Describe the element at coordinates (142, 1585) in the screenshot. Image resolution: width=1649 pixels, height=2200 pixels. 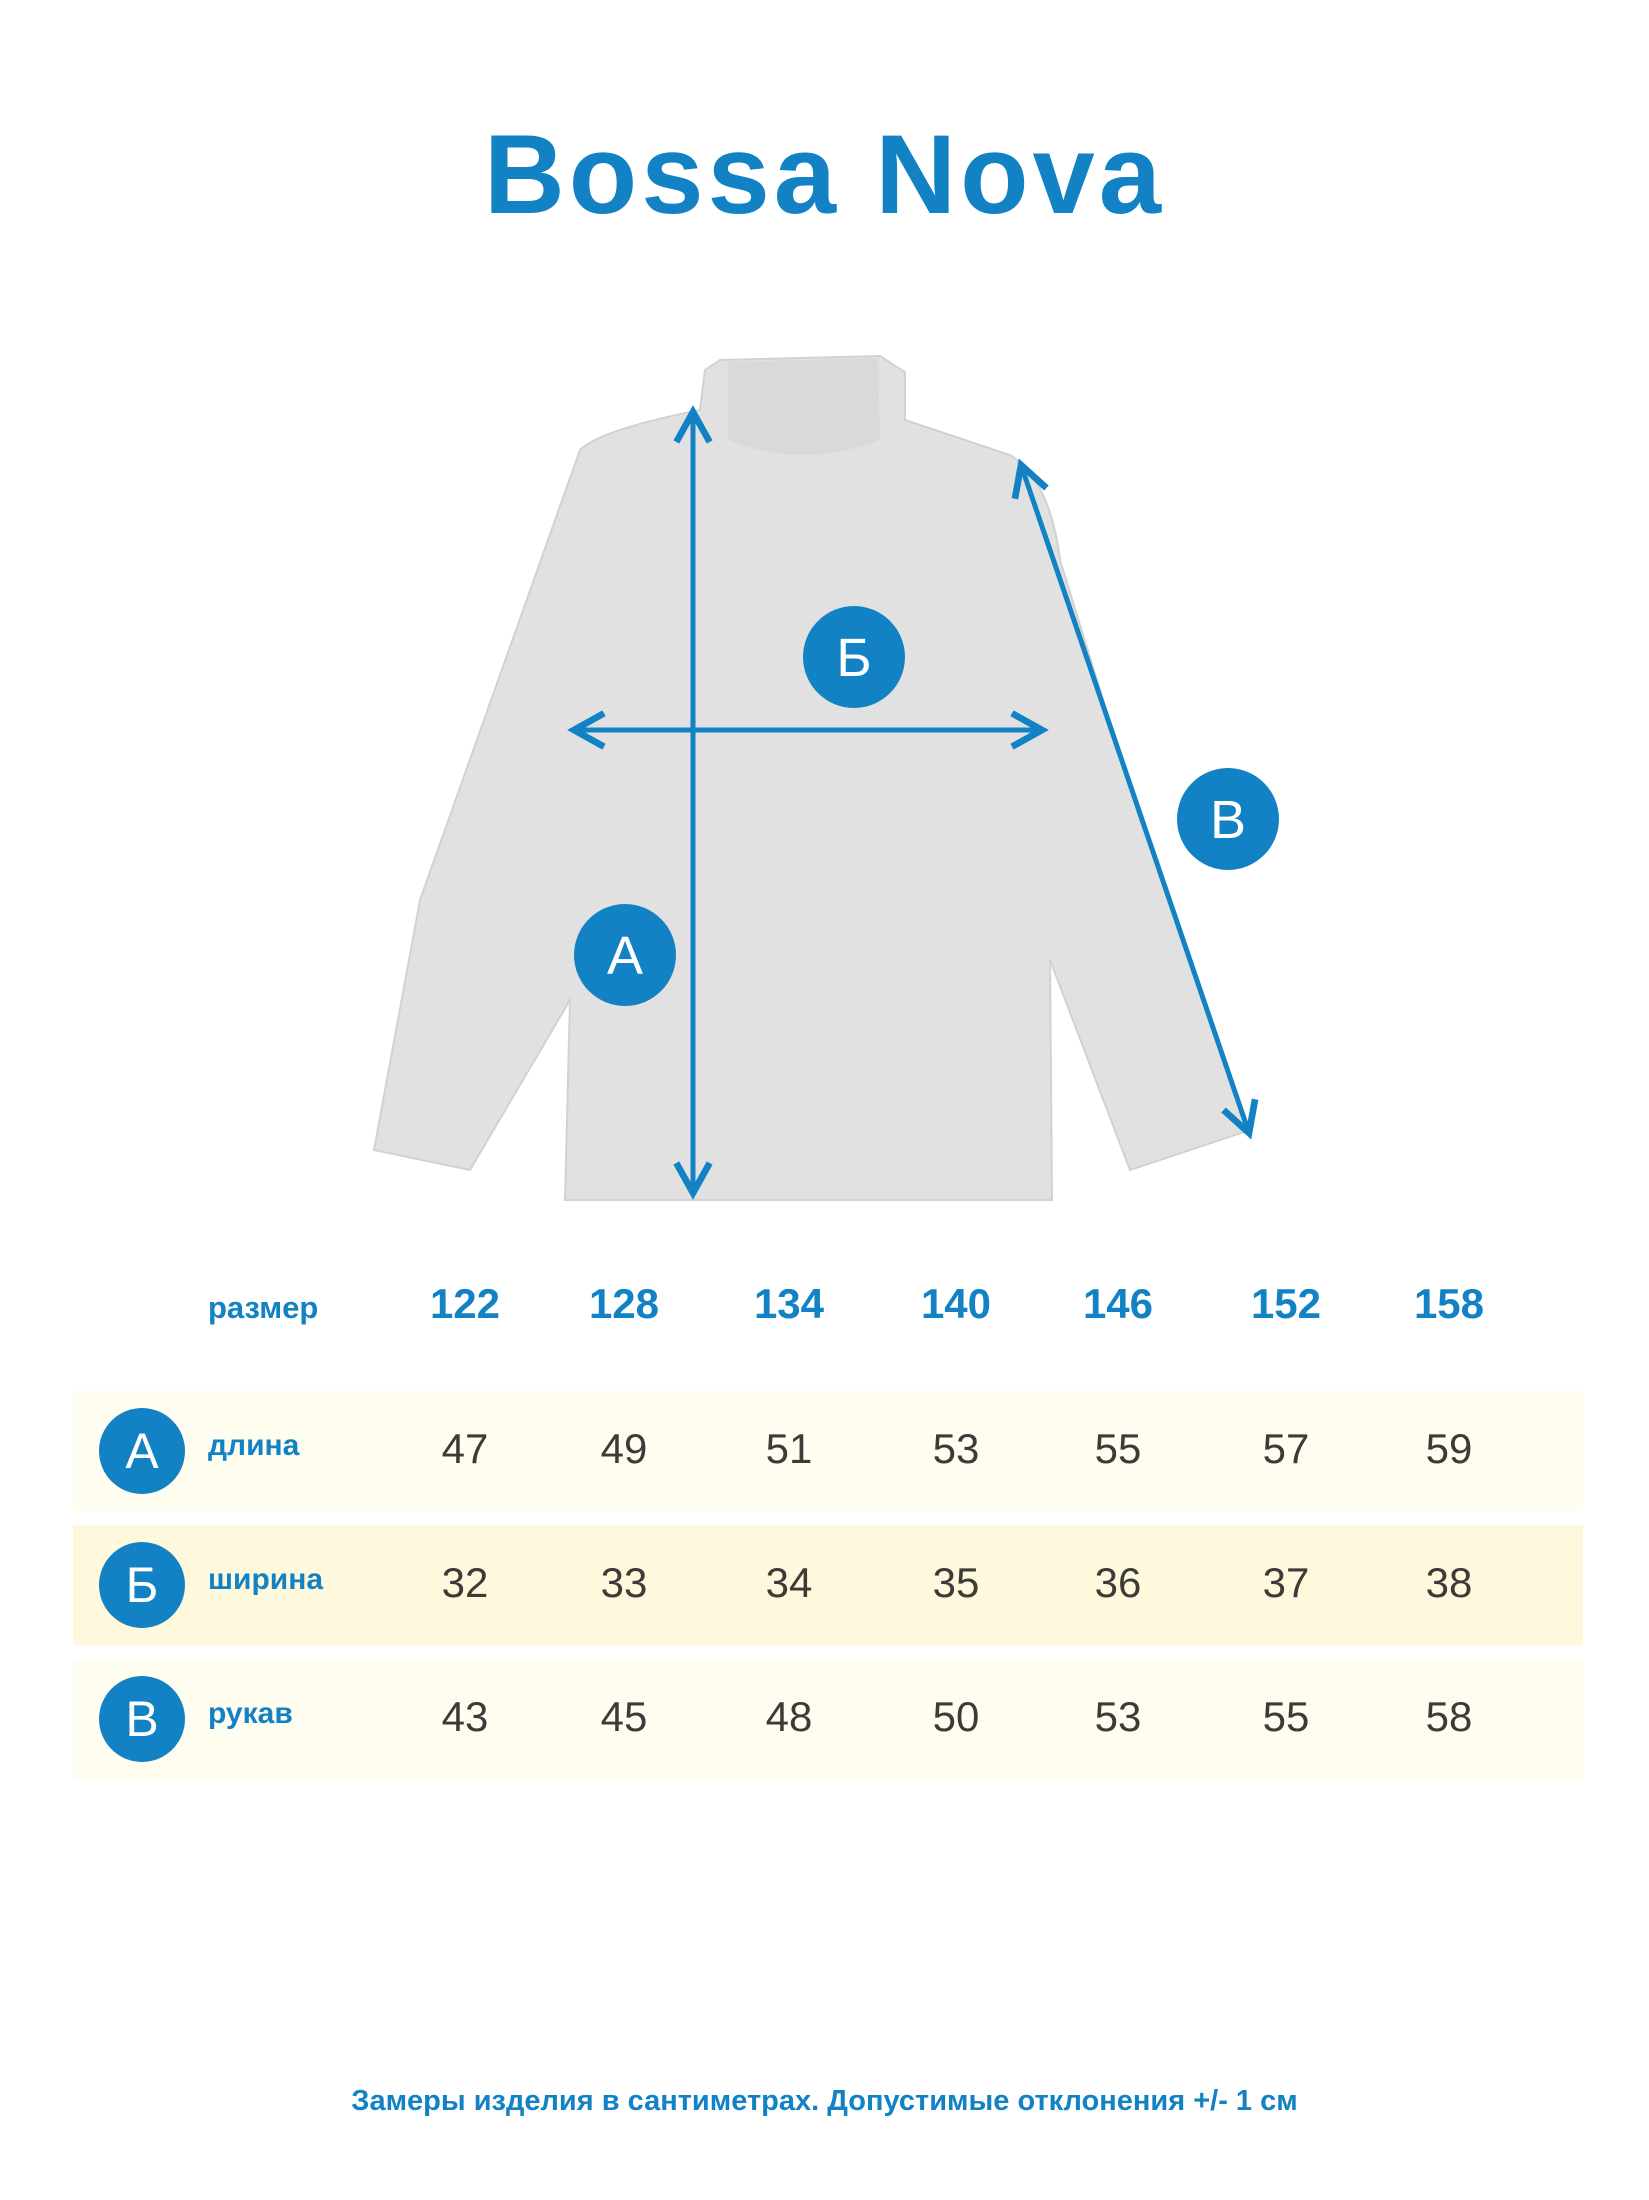
I see `row-badge: Б` at that location.